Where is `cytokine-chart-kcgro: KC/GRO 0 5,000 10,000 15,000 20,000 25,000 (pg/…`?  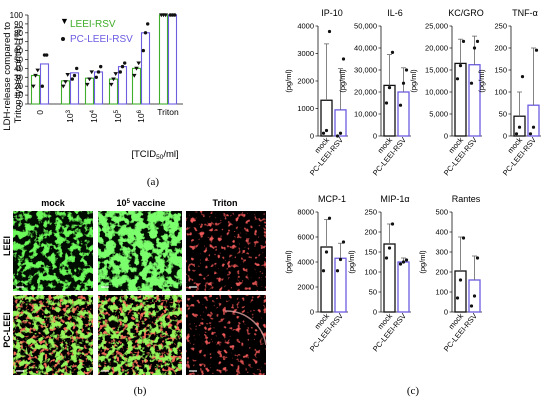
cytokine-chart-kcgro: KC/GRO 0 5,000 10,000 15,000 20,000 25,000 (pg/… is located at coordinates (446, 92).